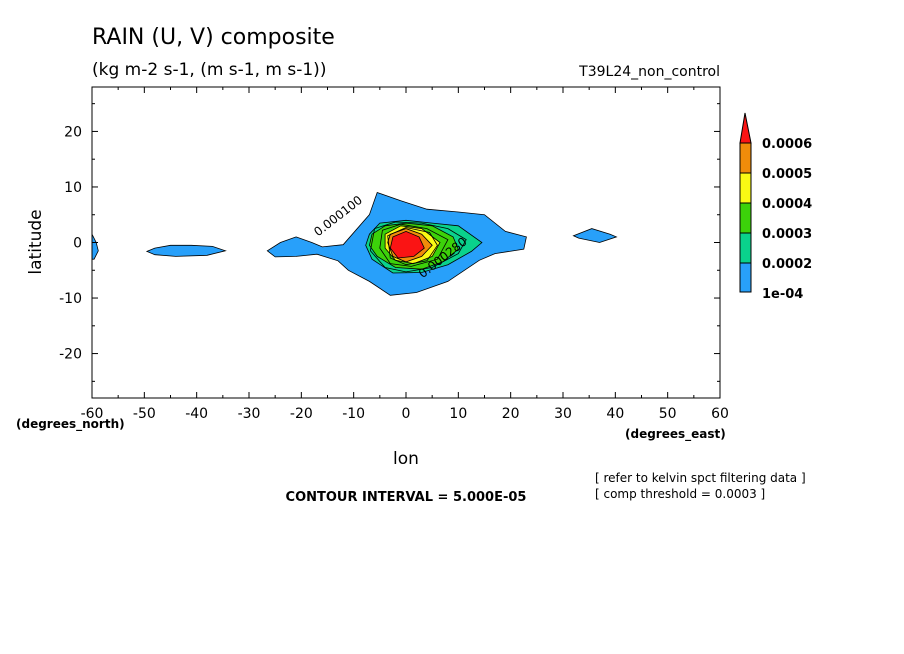  Describe the element at coordinates (787, 174) in the screenshot. I see `legend-label-1: 0.0005` at that location.